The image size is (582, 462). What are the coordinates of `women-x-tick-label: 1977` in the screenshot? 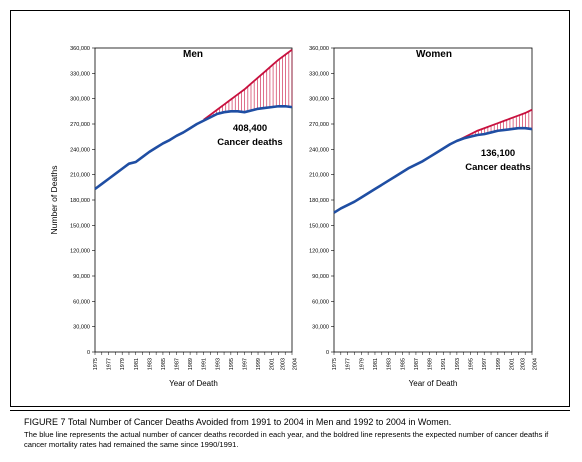 It's located at (349, 364).